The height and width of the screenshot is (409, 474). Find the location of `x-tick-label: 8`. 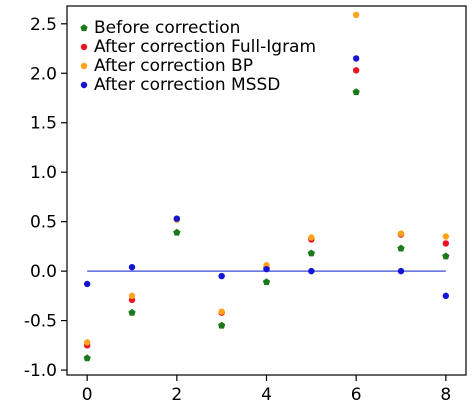

x-tick-label: 8 is located at coordinates (445, 395).